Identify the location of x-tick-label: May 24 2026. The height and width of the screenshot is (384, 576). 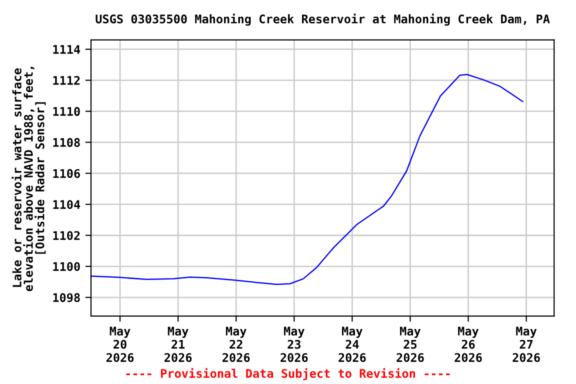
(352, 344).